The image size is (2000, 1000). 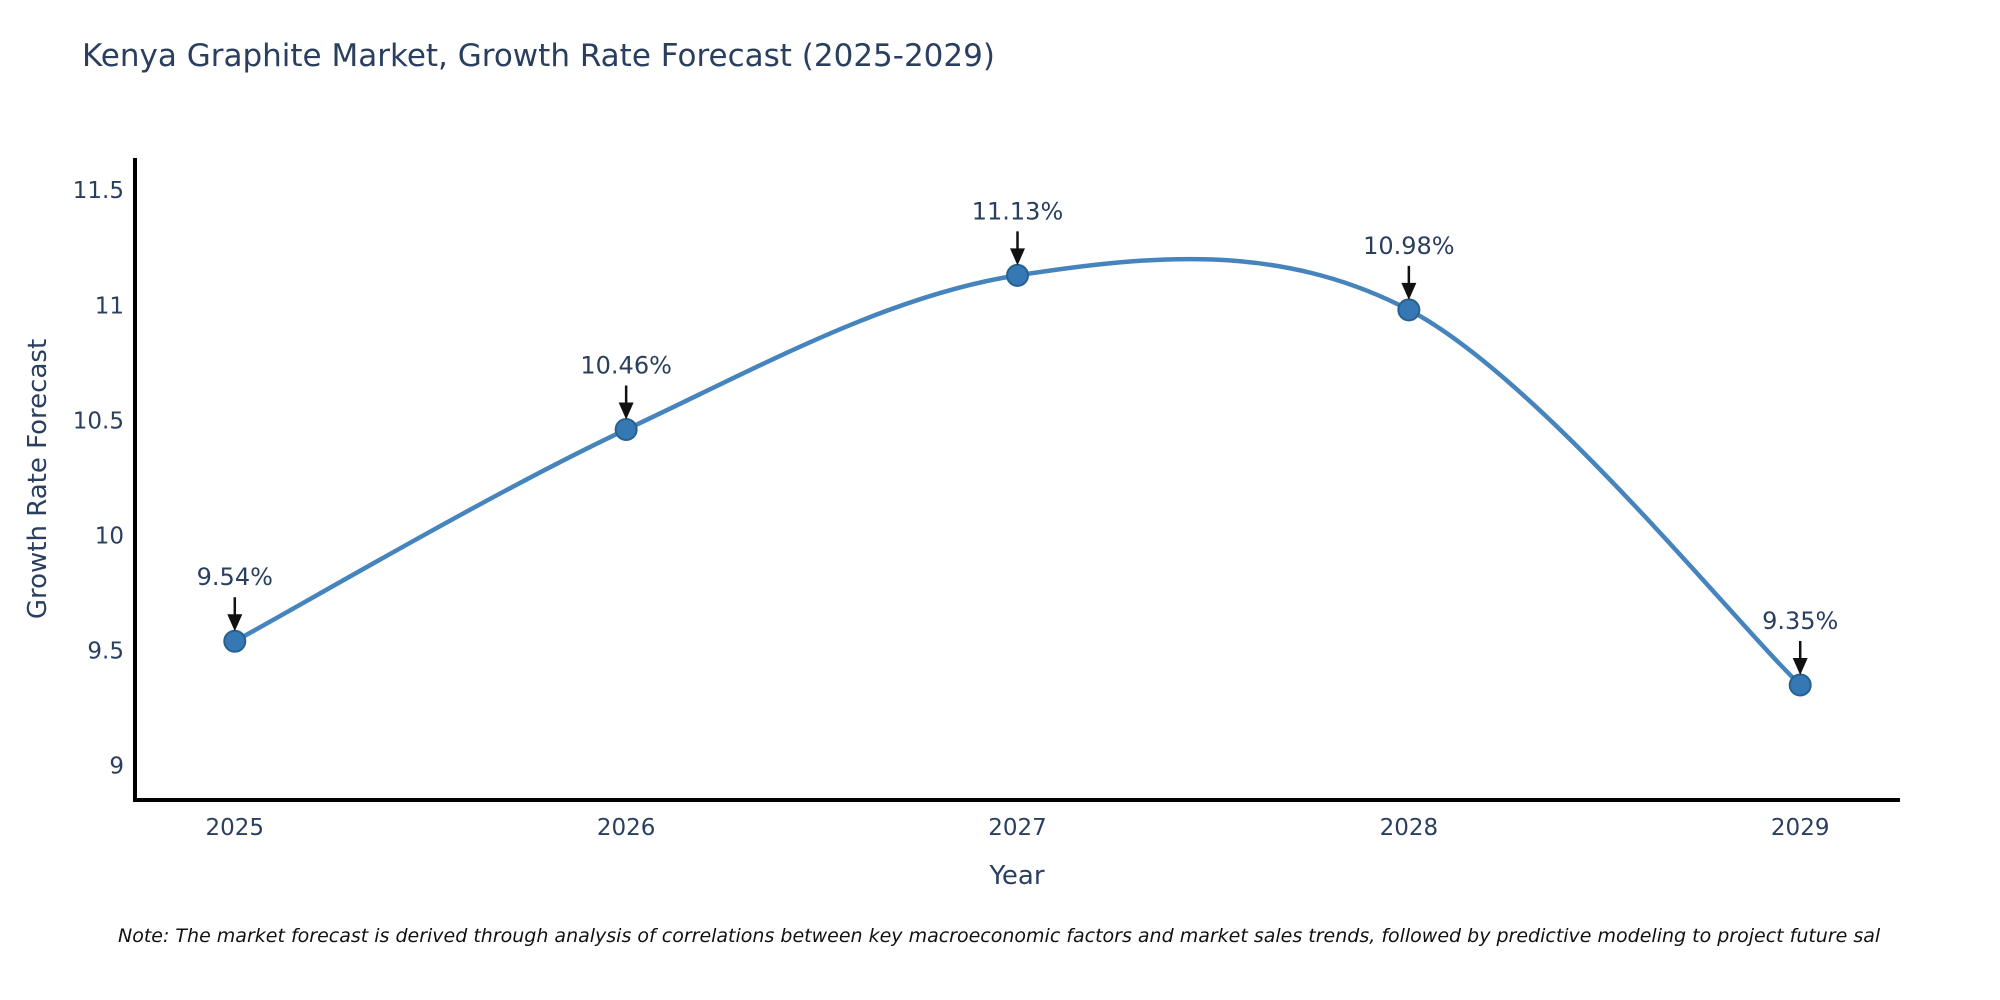 What do you see at coordinates (1016, 876) in the screenshot?
I see `x-axis-title: Year` at bounding box center [1016, 876].